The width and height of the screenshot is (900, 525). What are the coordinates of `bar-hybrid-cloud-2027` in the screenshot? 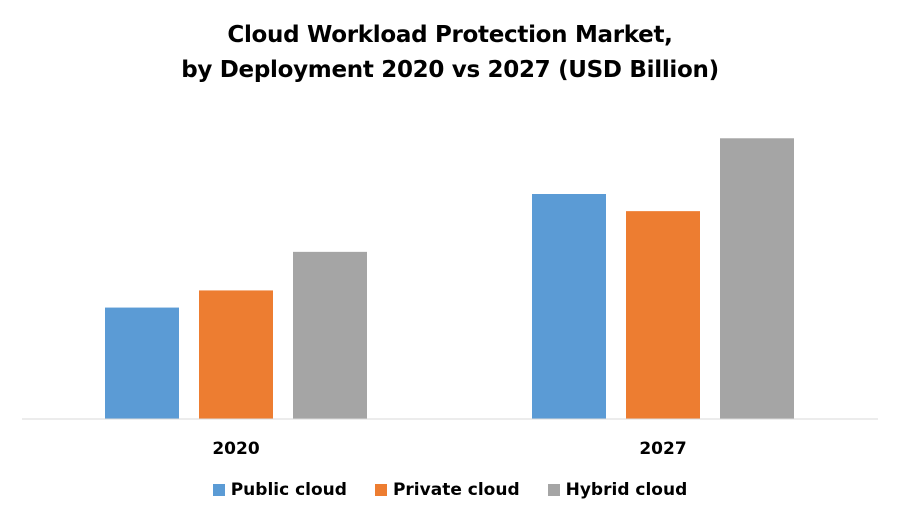 It's located at (757, 279).